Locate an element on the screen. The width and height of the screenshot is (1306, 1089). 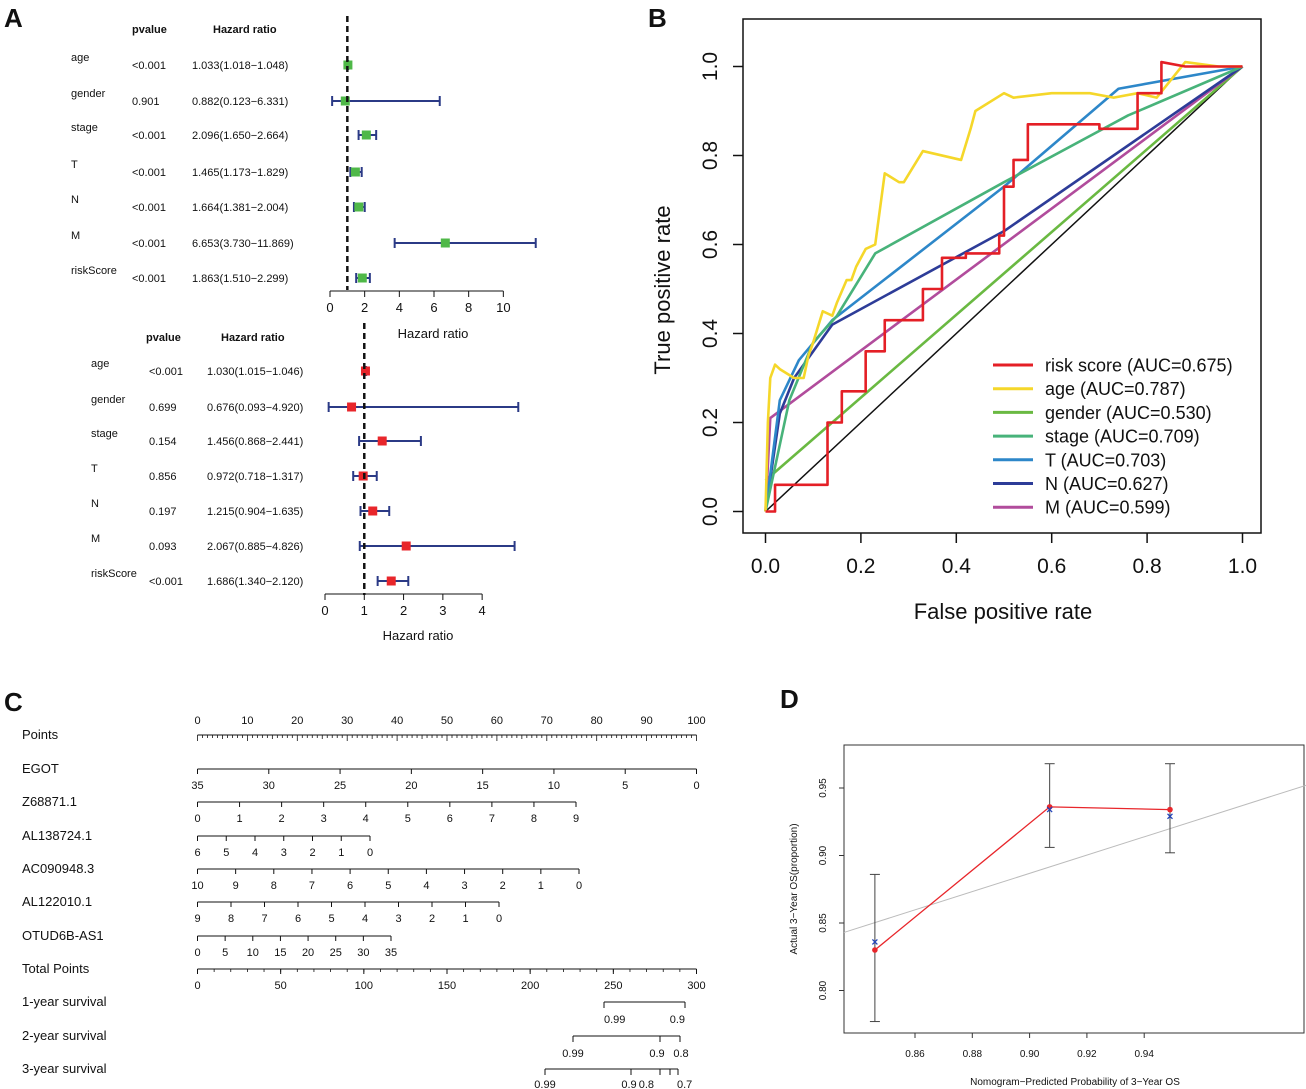
legend-label: M (AUC=0.599) is located at coordinates (1108, 508).